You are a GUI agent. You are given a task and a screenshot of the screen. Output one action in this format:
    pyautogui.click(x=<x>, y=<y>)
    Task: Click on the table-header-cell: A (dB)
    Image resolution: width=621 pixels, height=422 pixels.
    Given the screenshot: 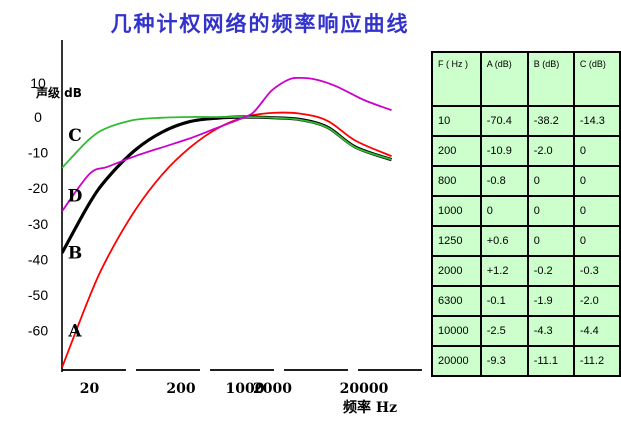 What is the action you would take?
    pyautogui.click(x=504, y=79)
    